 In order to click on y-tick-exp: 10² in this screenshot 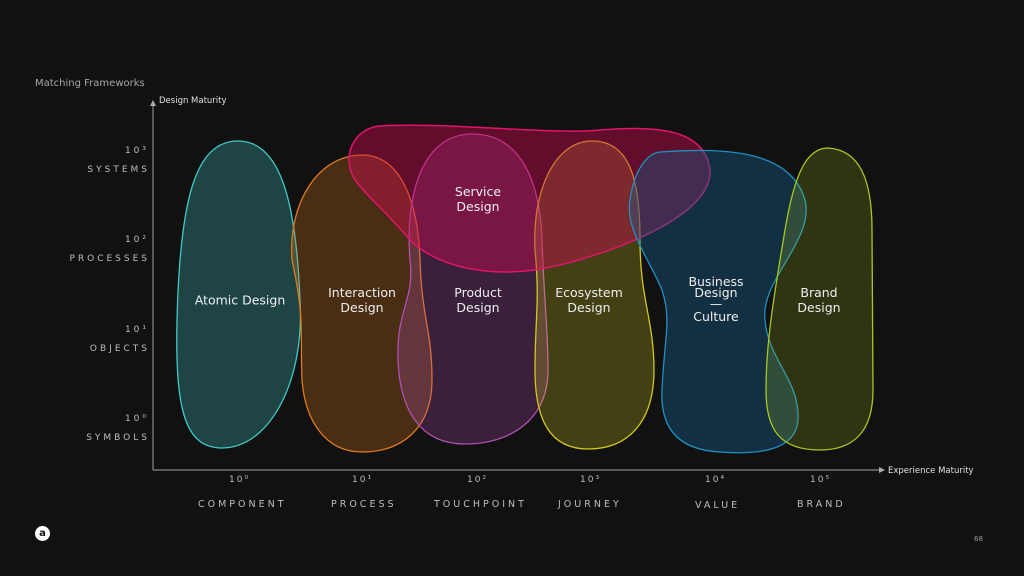, I will do `click(136, 240)`.